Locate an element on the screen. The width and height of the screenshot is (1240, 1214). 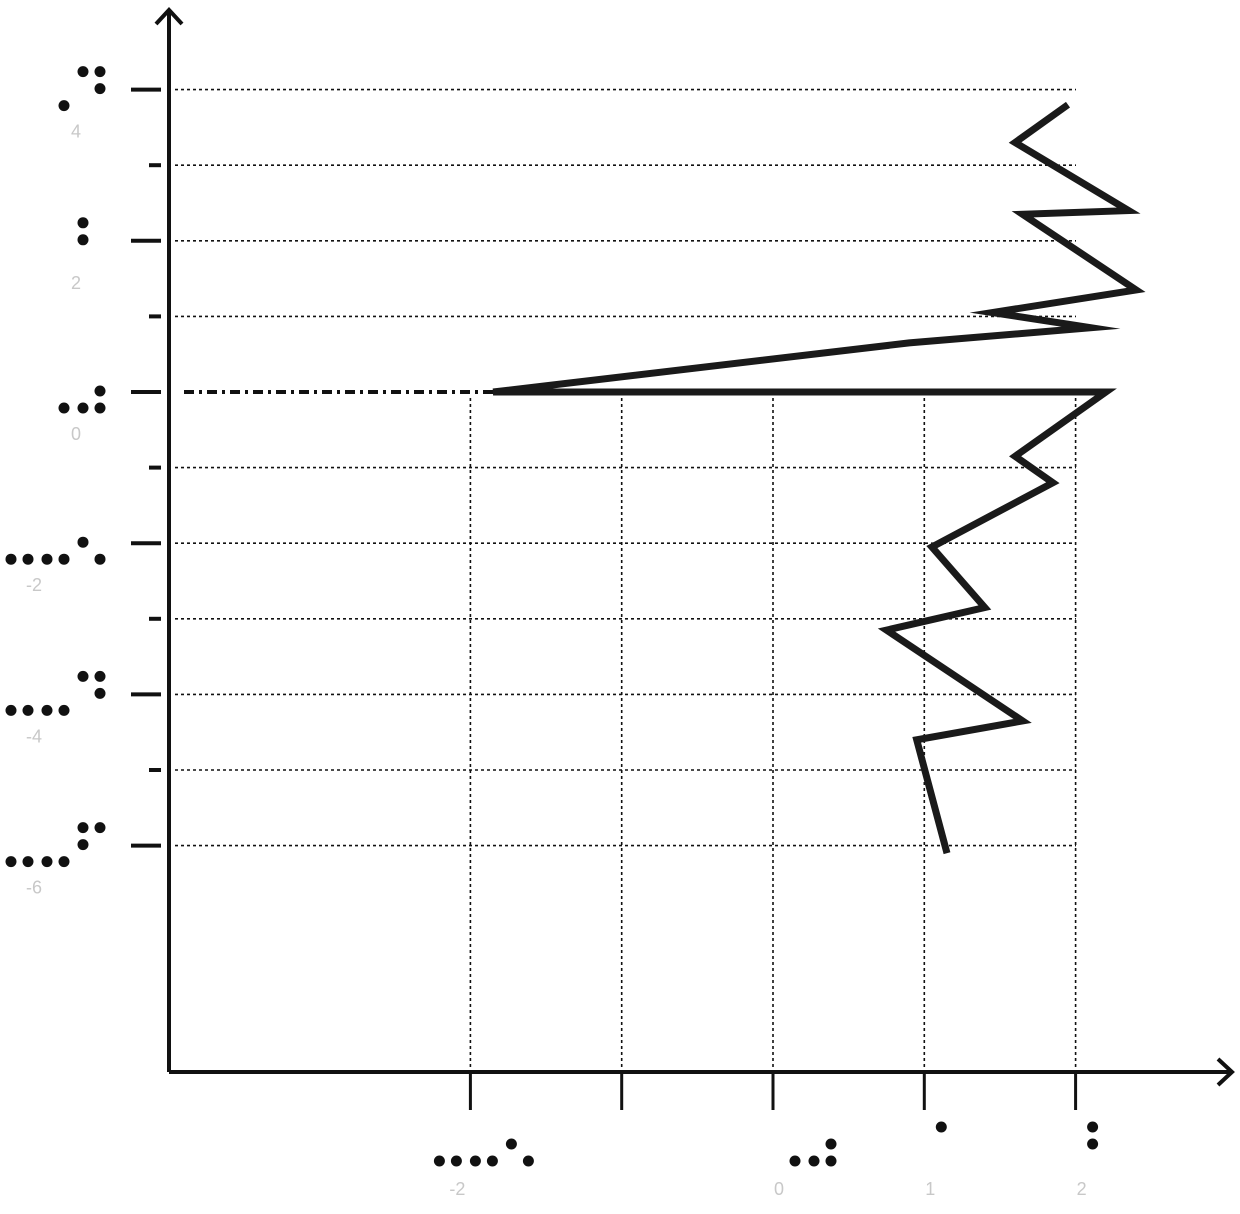
x-axis-arrow is located at coordinates (1225, 1072).